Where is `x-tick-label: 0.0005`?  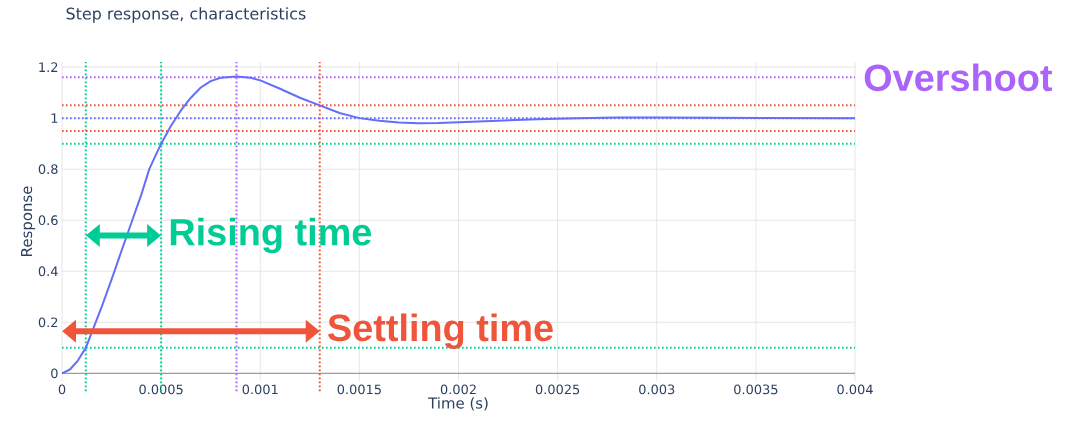
x-tick-label: 0.0005 is located at coordinates (161, 389).